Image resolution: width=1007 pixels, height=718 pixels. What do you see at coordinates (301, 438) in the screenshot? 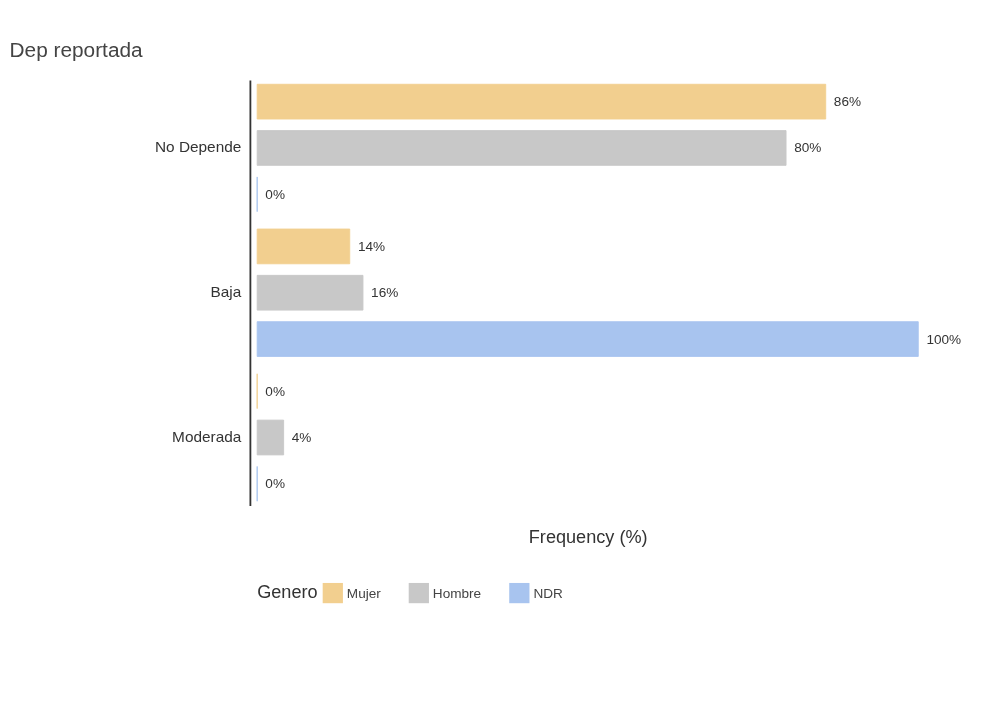
I see `data-label: 4%` at bounding box center [301, 438].